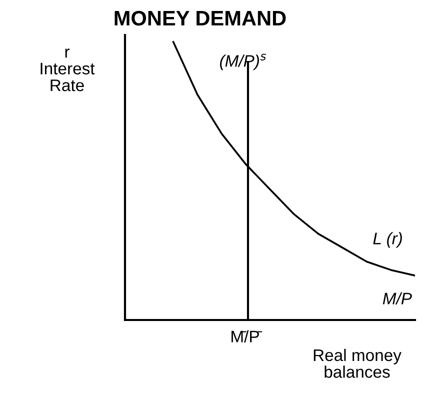  I want to click on text: M̄/P̄, so click(247, 336).